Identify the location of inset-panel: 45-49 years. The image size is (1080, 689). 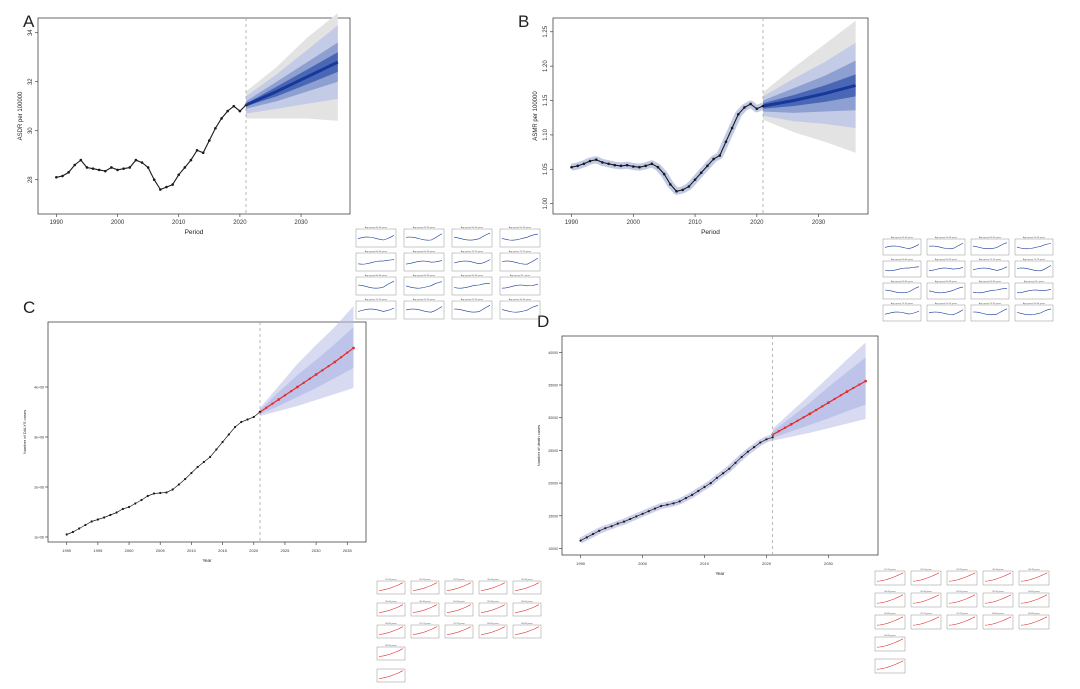
(425, 608).